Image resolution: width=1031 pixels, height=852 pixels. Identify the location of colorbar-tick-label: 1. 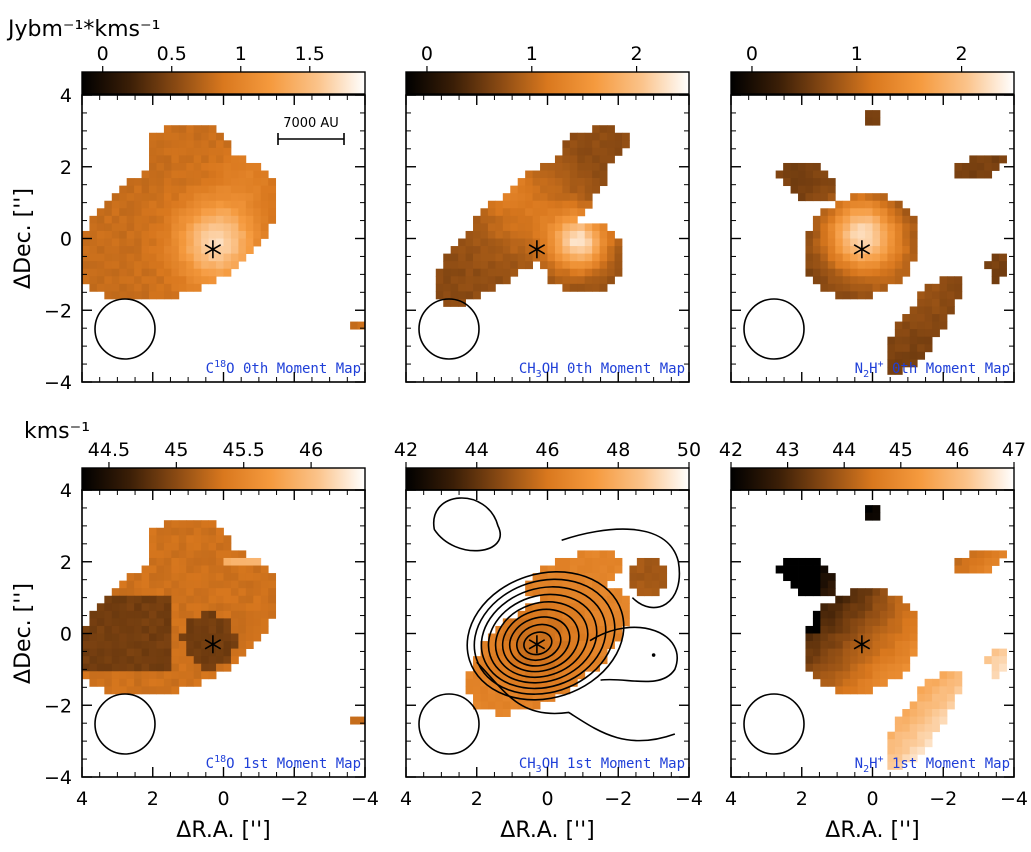
(857, 54).